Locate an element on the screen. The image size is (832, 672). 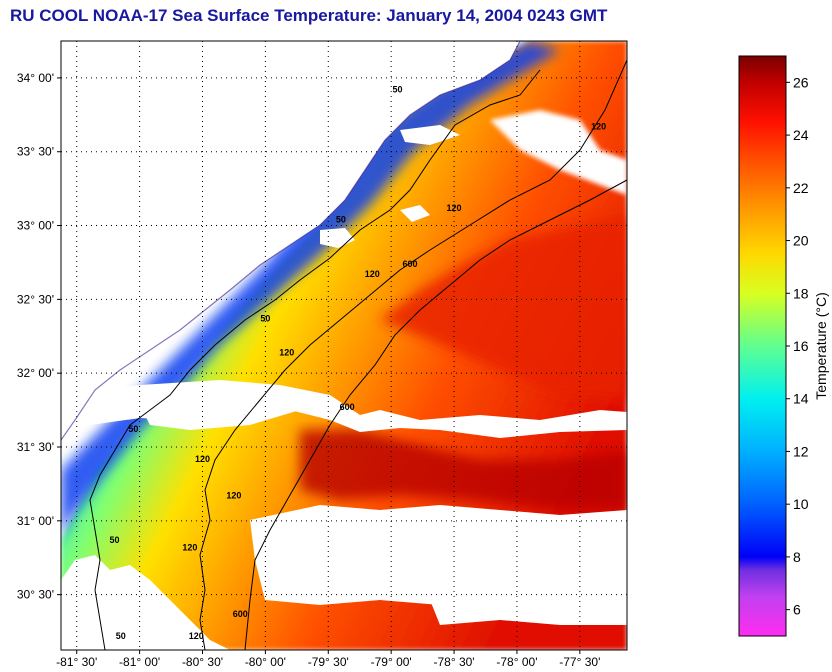
cloud-band-mid is located at coordinates (344, 409).